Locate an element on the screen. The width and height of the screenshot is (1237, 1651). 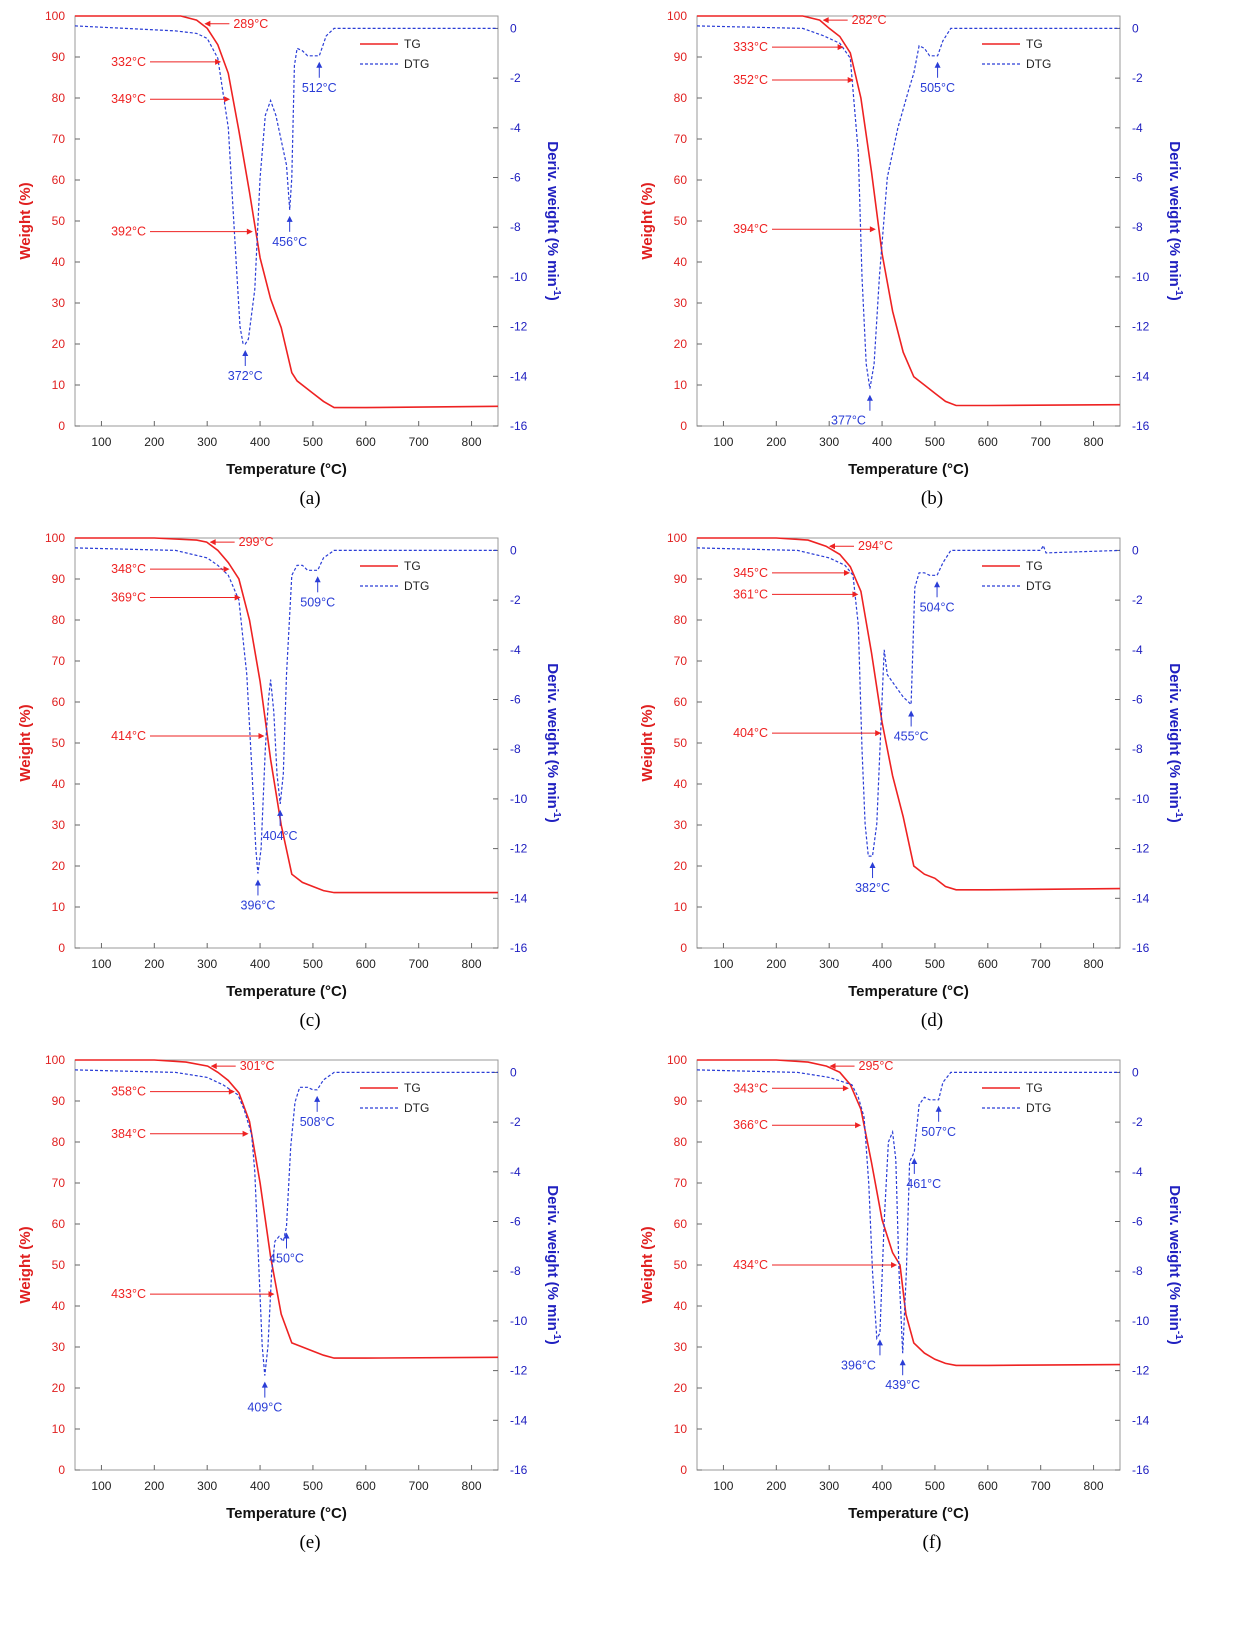
annotation-tg: 333°C is located at coordinates (788, 47).